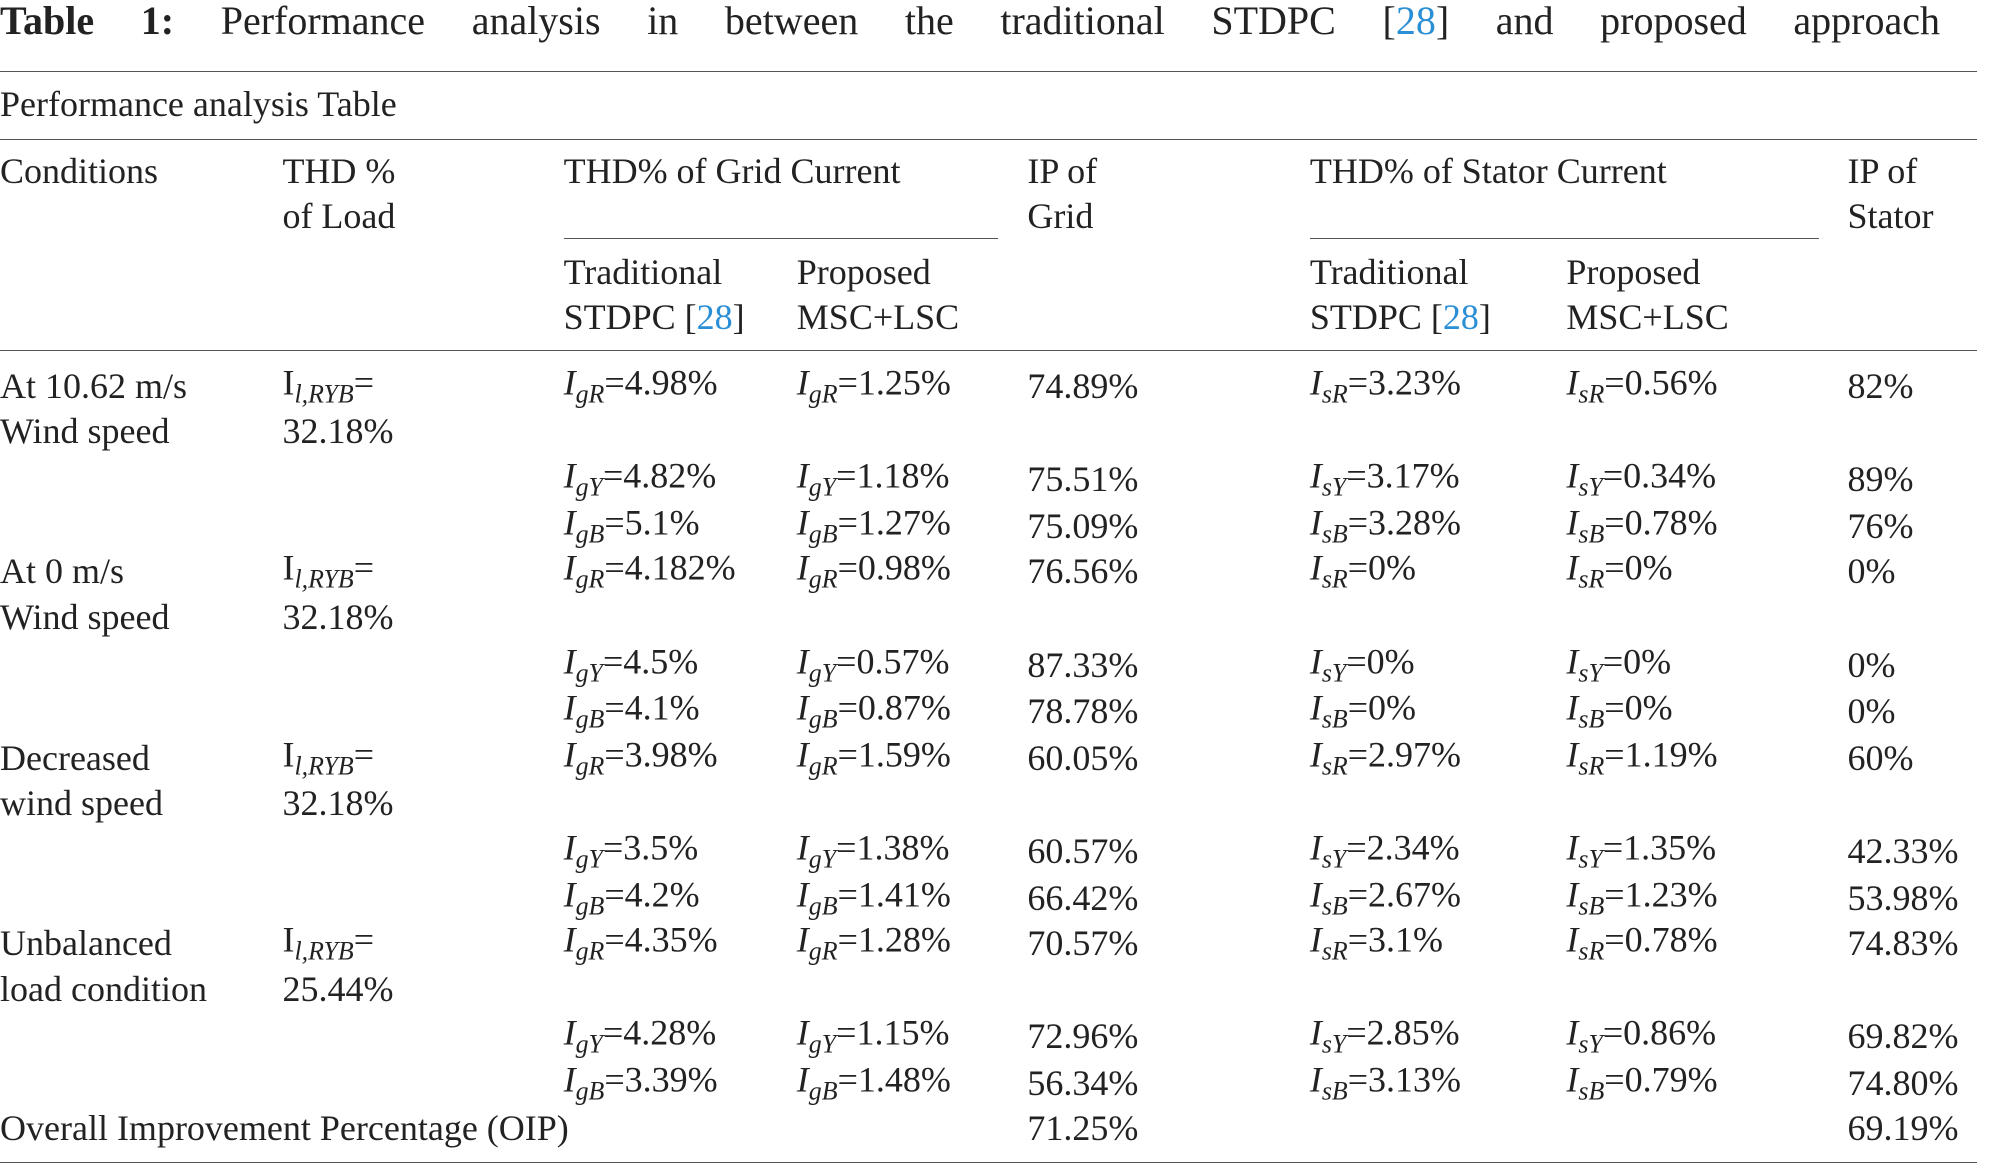 This screenshot has height=1163, width=2003. Describe the element at coordinates (661, 382) in the screenshot. I see `value: =4.98%` at that location.